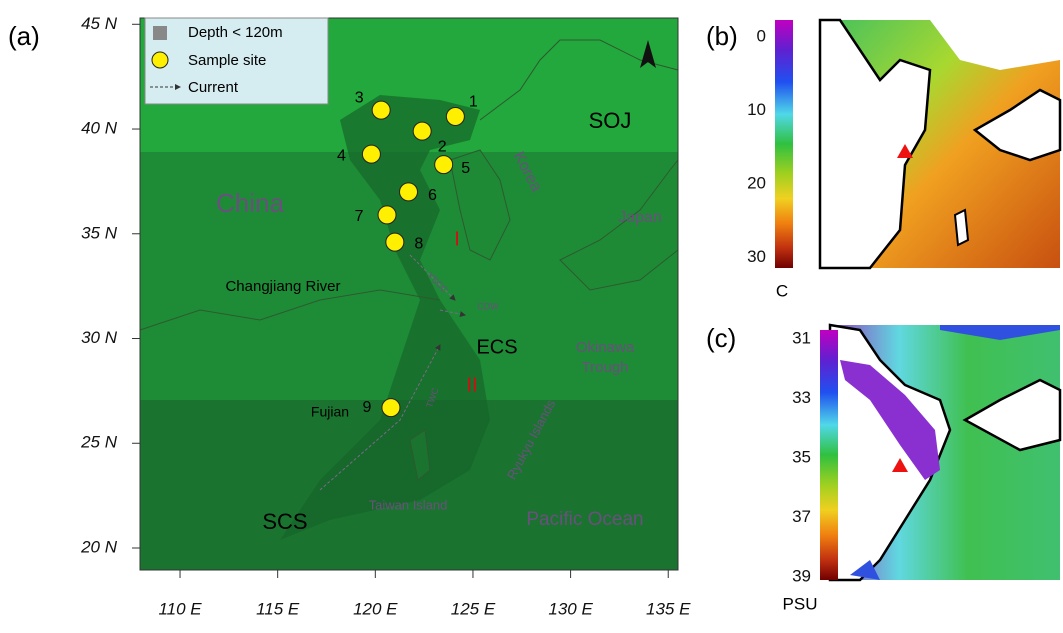 The width and height of the screenshot is (1063, 633). What do you see at coordinates (442, 146) in the screenshot?
I see `site-label: 2` at bounding box center [442, 146].